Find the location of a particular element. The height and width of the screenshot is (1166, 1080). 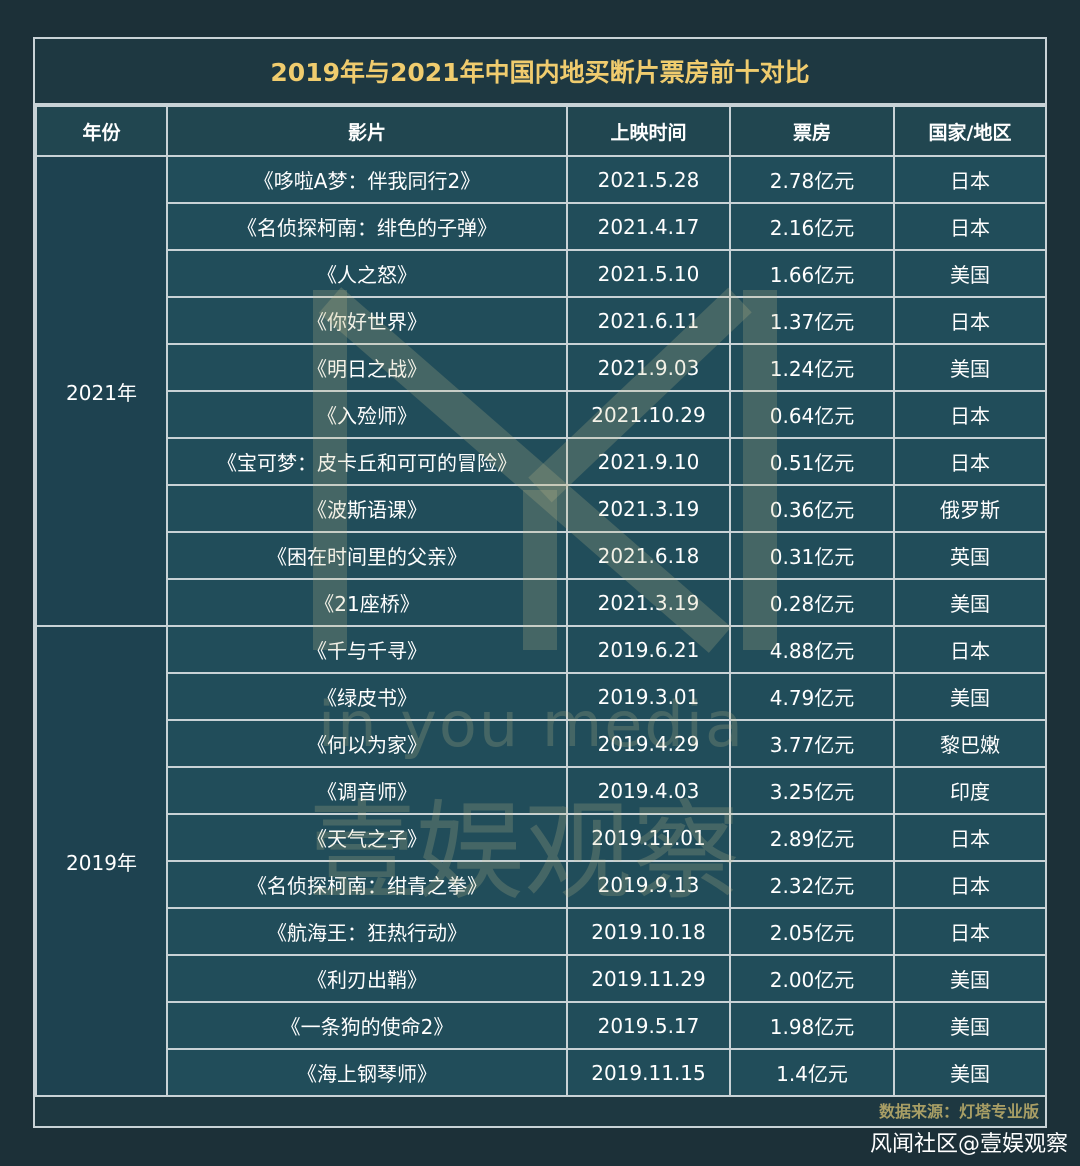

box-office-cell: 0.64亿元 is located at coordinates (812, 414).